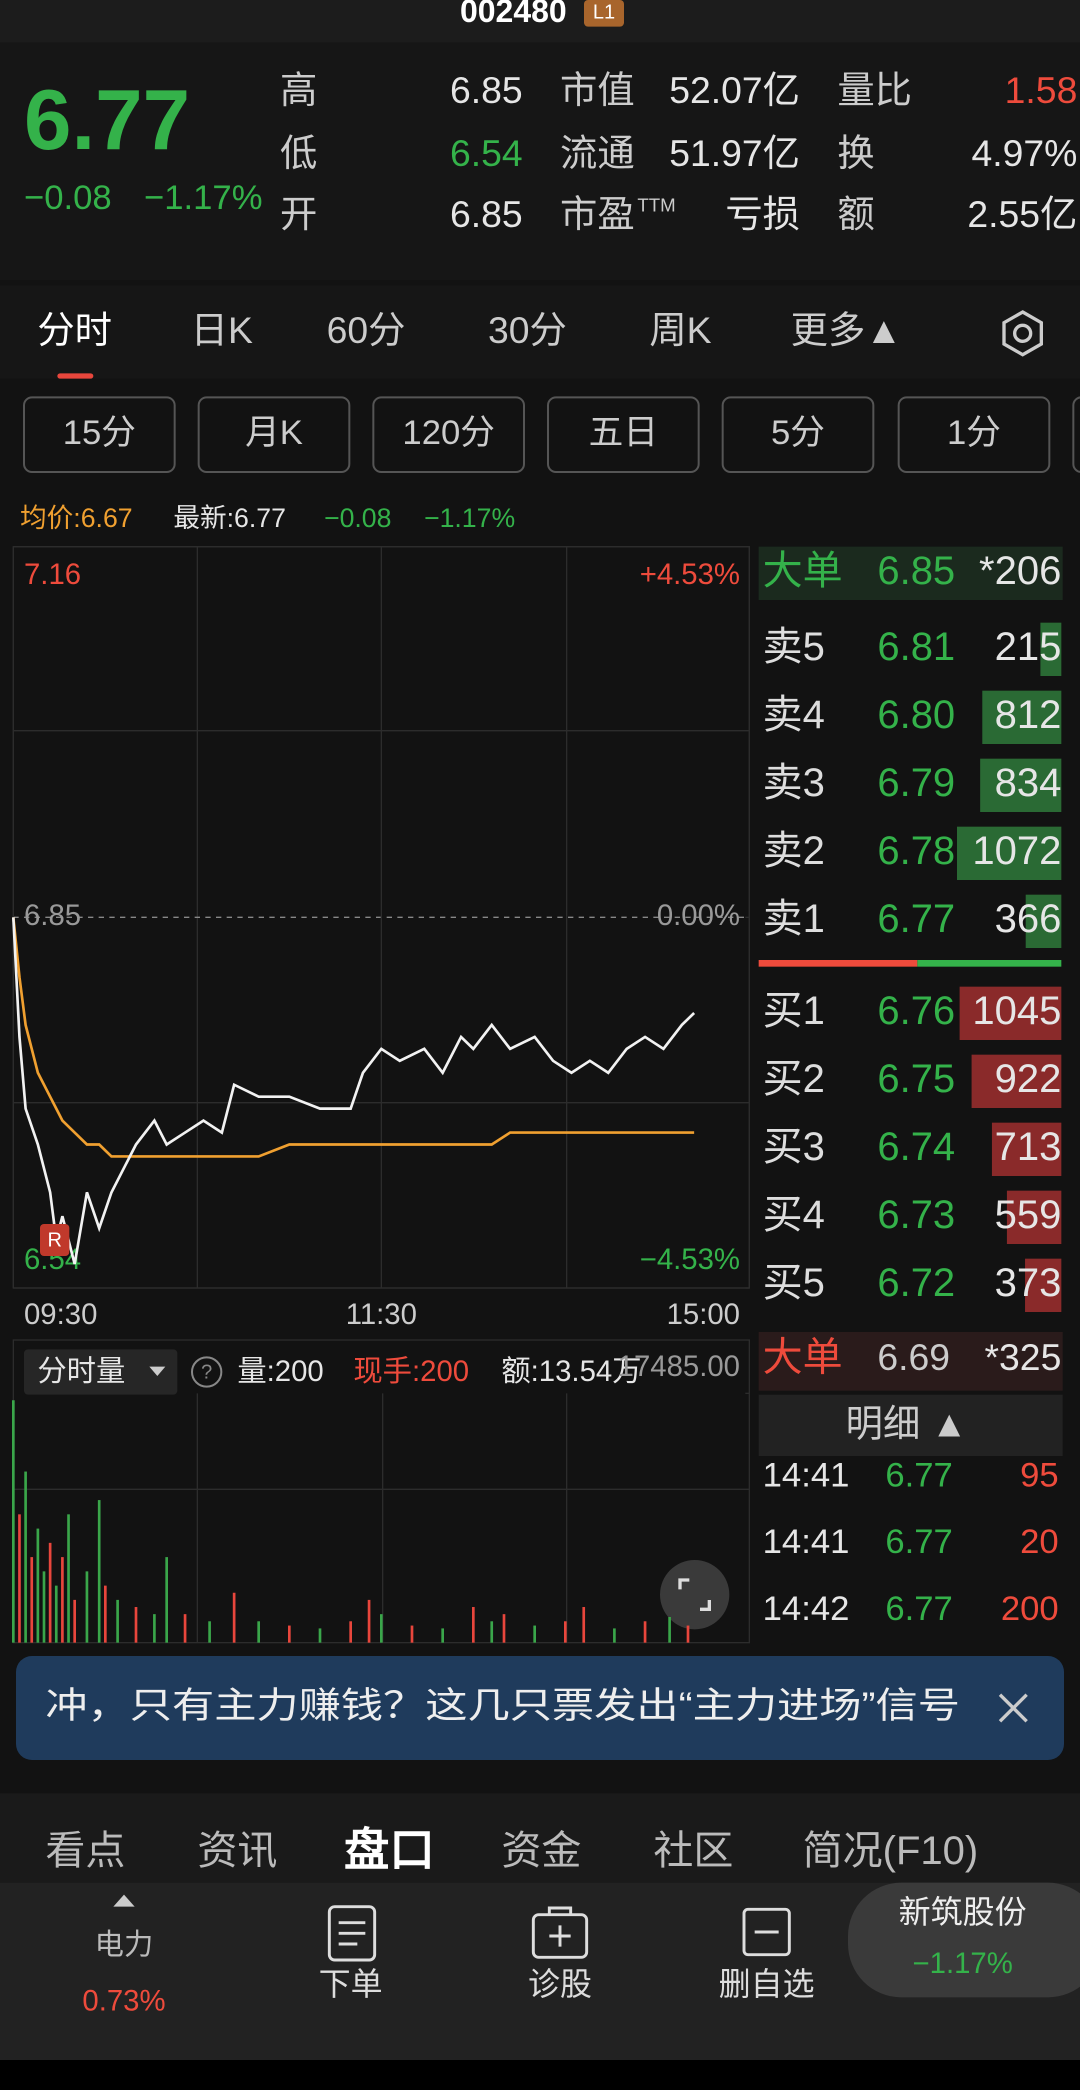  Describe the element at coordinates (803, 1358) in the screenshot. I see `book-label: 大单` at that location.